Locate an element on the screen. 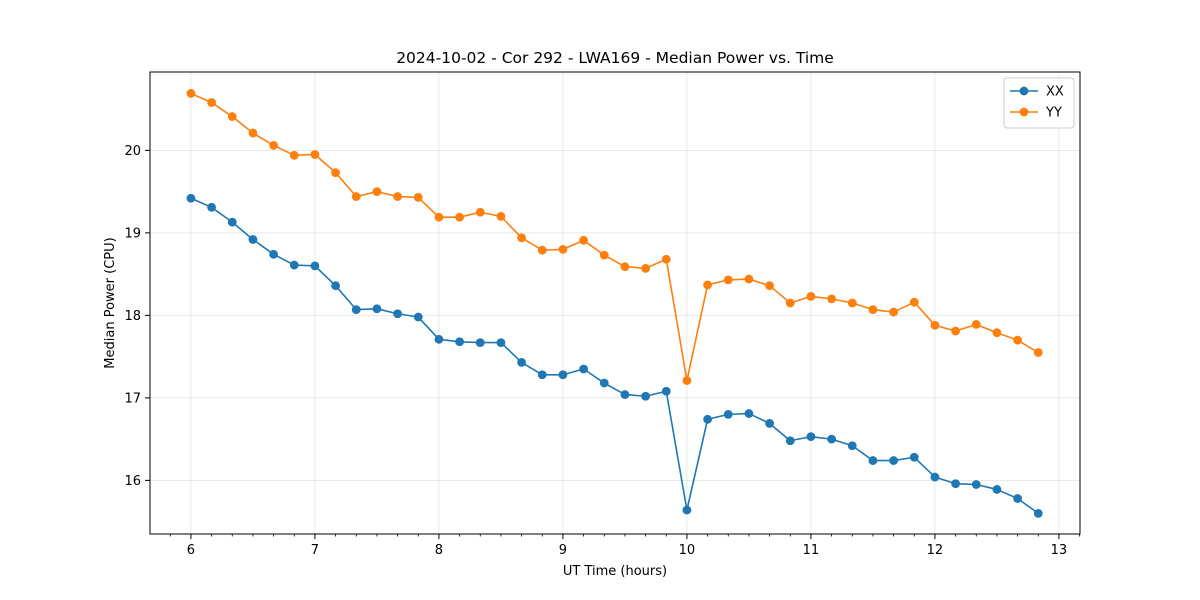 The width and height of the screenshot is (1200, 600). x-axis-label: UT Time (hours) is located at coordinates (615, 571).